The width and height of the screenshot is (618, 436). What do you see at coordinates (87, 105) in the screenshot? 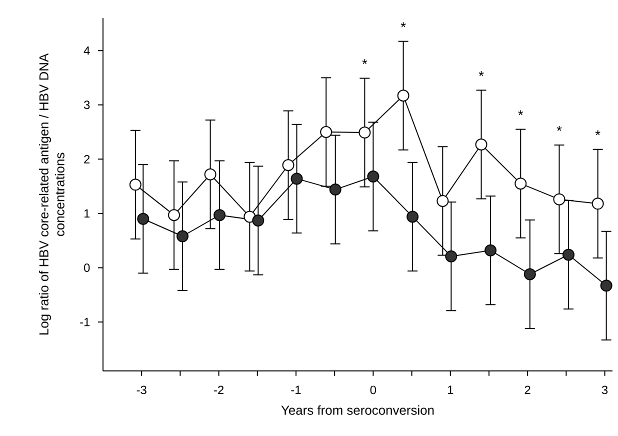
I see `y-tick-label: 3` at bounding box center [87, 105].